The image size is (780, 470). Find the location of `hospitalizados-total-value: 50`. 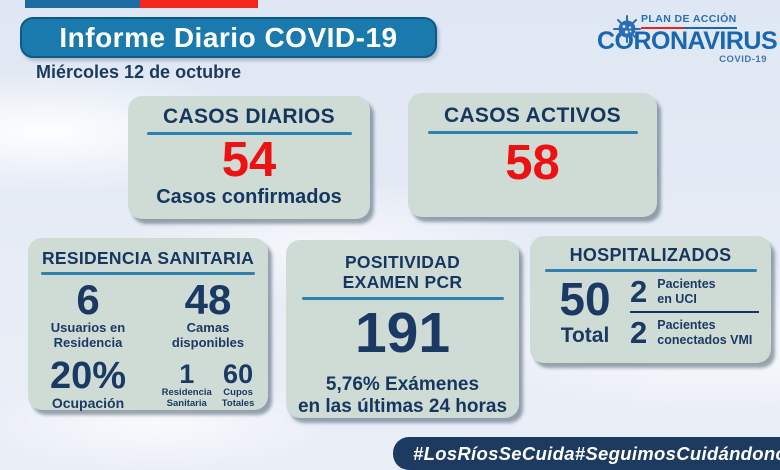

hospitalizados-total-value: 50 is located at coordinates (585, 299).